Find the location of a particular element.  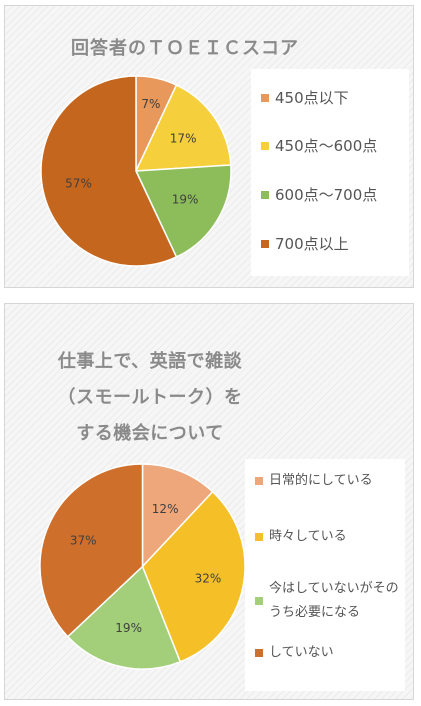

legend-item: 今はしていないがそのうち必要になる is located at coordinates (329, 601).